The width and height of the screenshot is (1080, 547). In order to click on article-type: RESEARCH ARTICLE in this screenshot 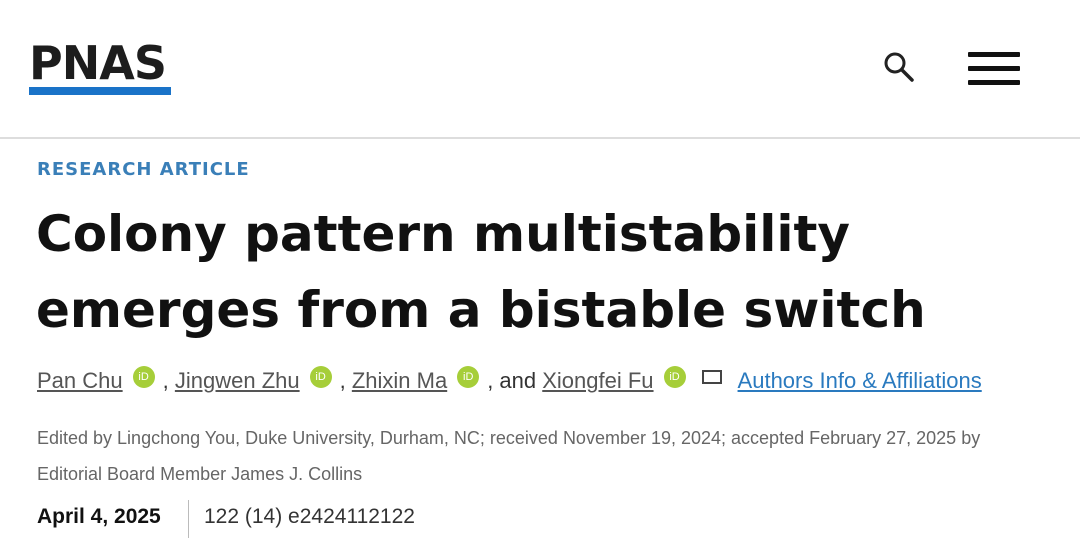, I will do `click(143, 169)`.